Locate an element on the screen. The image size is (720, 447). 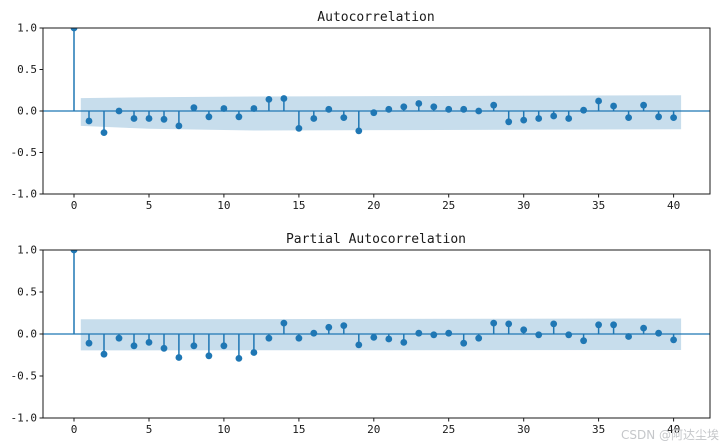
watermark: CSDN @阿达尘埃 is located at coordinates (670, 435).